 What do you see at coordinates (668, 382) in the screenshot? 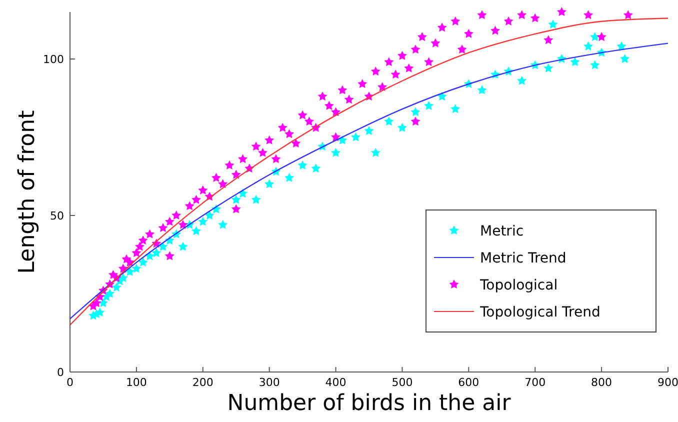
I see `x-tick-label: 900` at bounding box center [668, 382].